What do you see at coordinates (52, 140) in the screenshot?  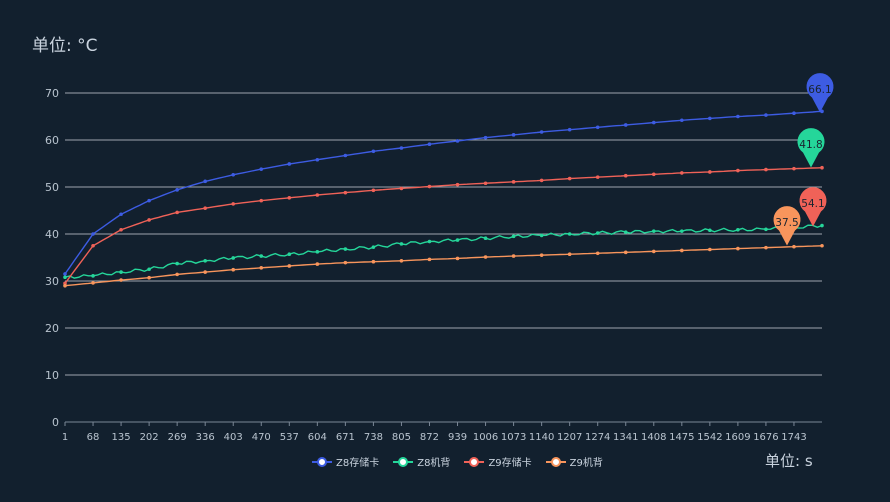 I see `y-tick-label: 60` at bounding box center [52, 140].